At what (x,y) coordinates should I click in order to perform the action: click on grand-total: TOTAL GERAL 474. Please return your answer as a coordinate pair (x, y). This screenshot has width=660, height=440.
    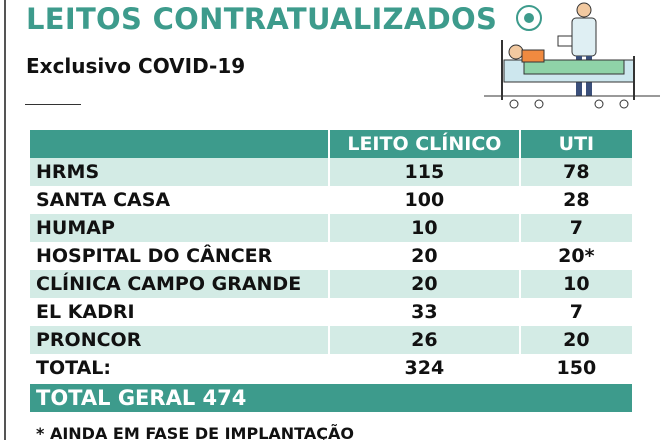
    Looking at the image, I should click on (141, 398).